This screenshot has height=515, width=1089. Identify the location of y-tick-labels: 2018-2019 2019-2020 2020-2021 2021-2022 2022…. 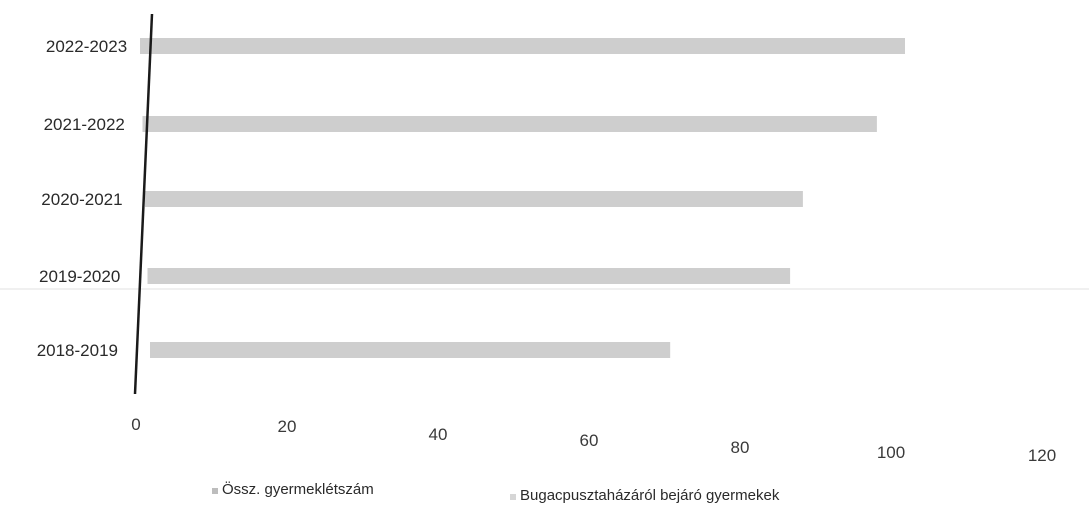
(82, 198).